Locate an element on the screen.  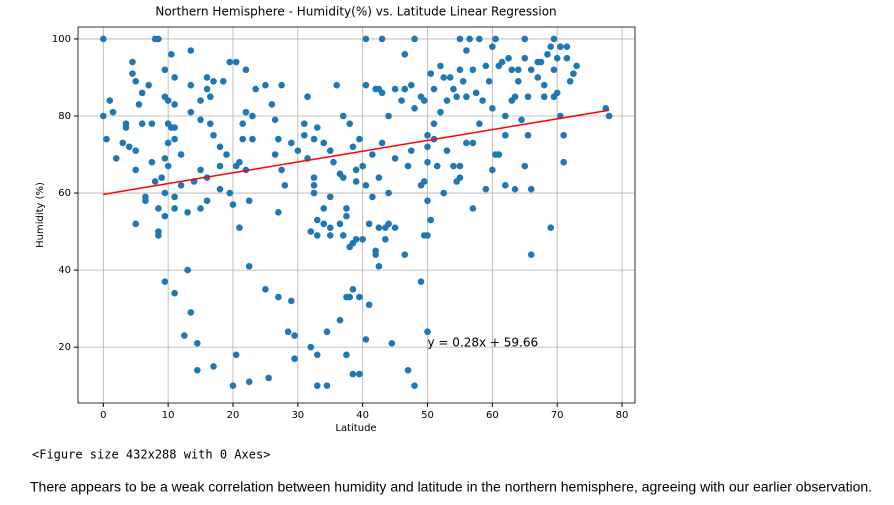
x-tick-label: 40 is located at coordinates (362, 415).